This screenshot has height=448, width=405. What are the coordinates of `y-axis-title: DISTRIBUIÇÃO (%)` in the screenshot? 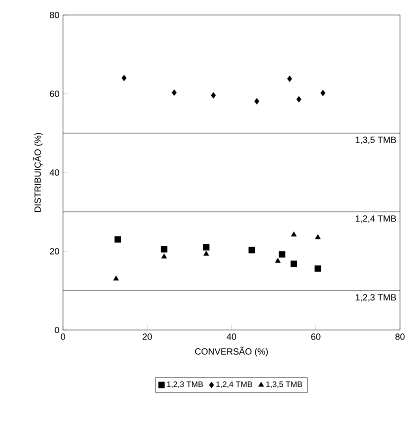 It's located at (37, 172).